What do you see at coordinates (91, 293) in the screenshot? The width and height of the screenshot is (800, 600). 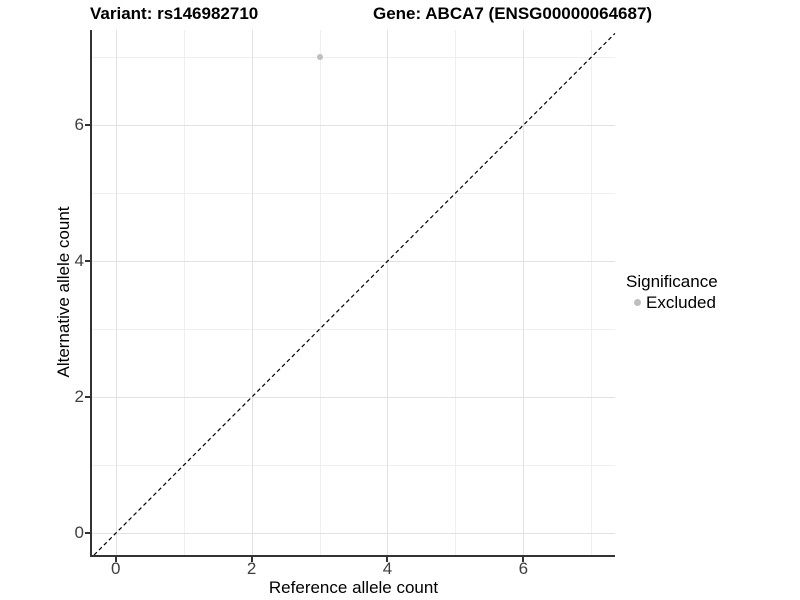 I see `y-axis-line` at bounding box center [91, 293].